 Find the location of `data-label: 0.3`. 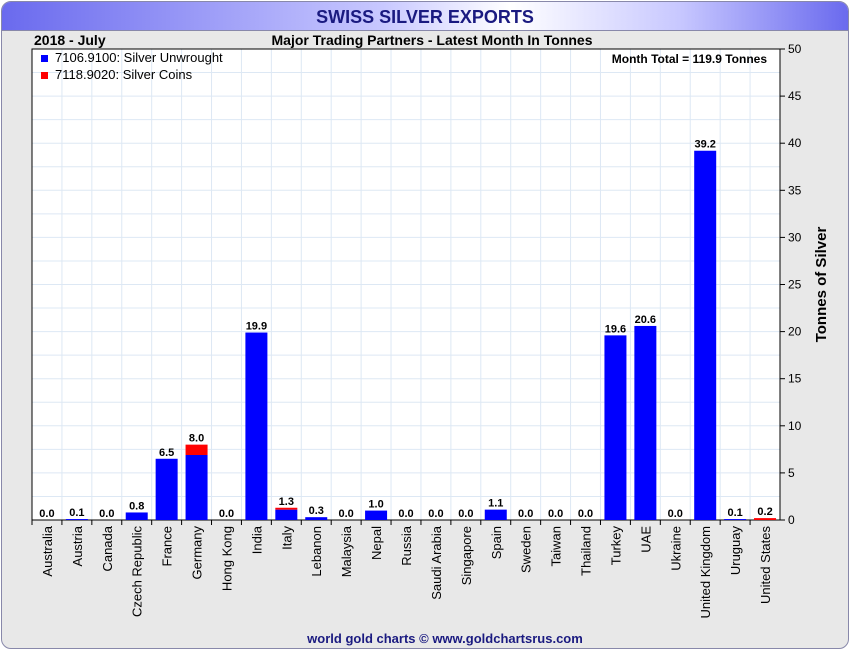

data-label: 0.3 is located at coordinates (316, 511).